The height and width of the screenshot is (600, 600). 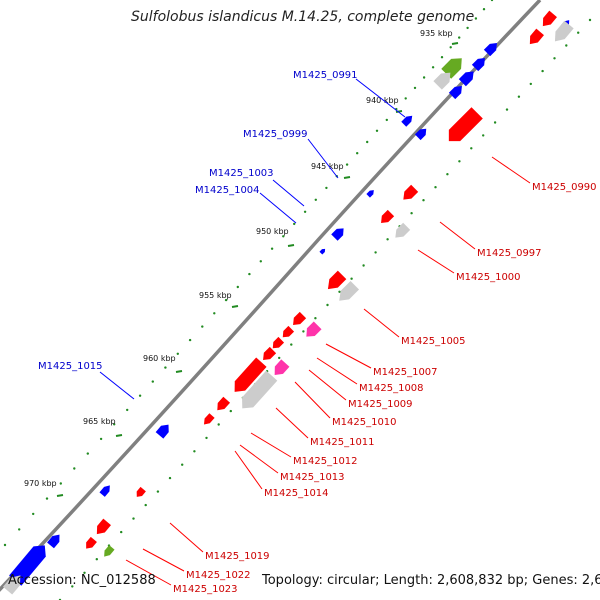 What do you see at coordinates (227, 190) in the screenshot?
I see `forward-gene-label: M1425_1004` at bounding box center [227, 190].